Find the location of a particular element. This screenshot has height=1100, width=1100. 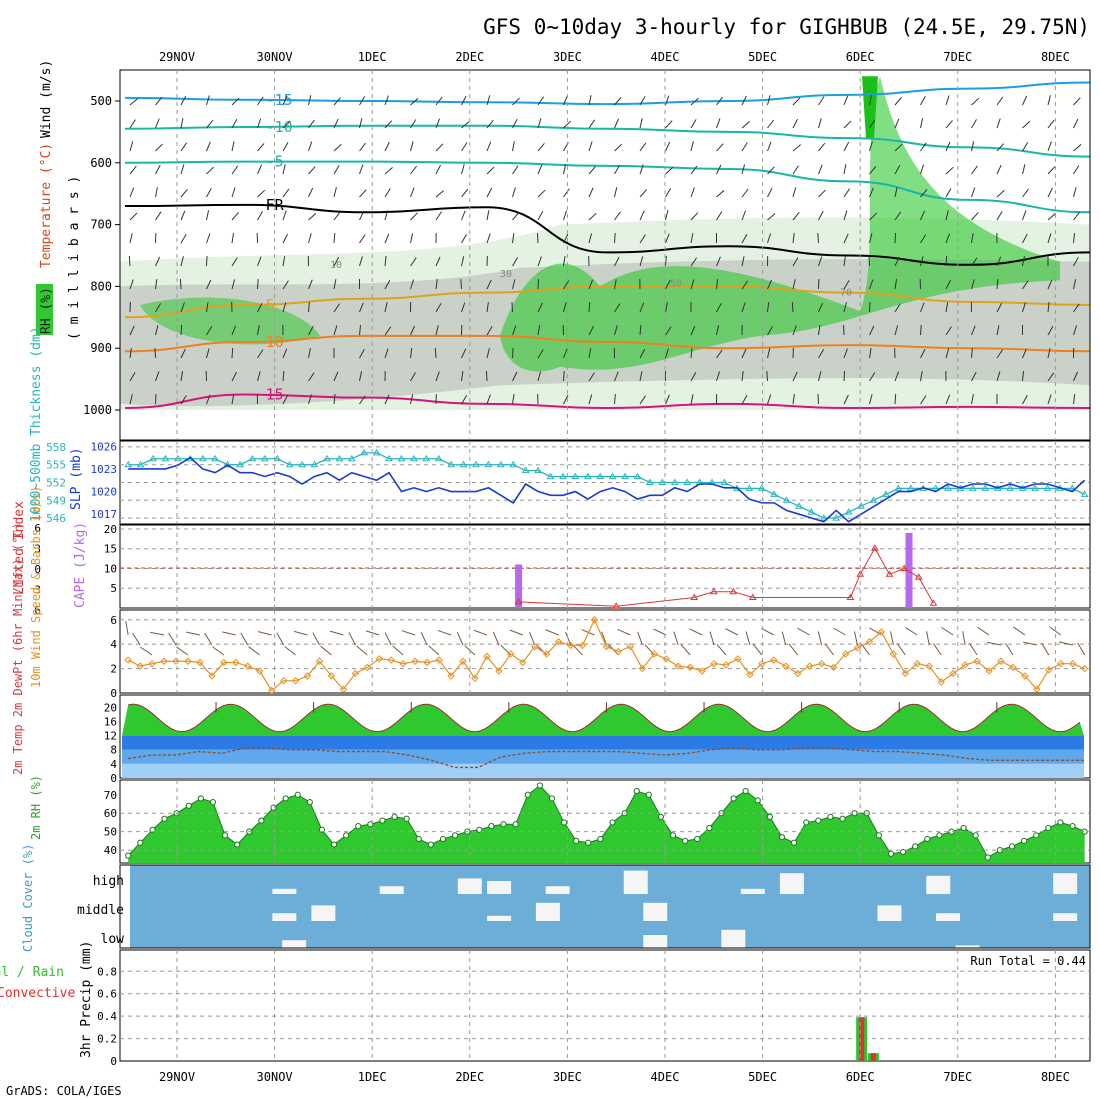

rh-panel: 40 50 60 70 is located at coordinates (597, 821).